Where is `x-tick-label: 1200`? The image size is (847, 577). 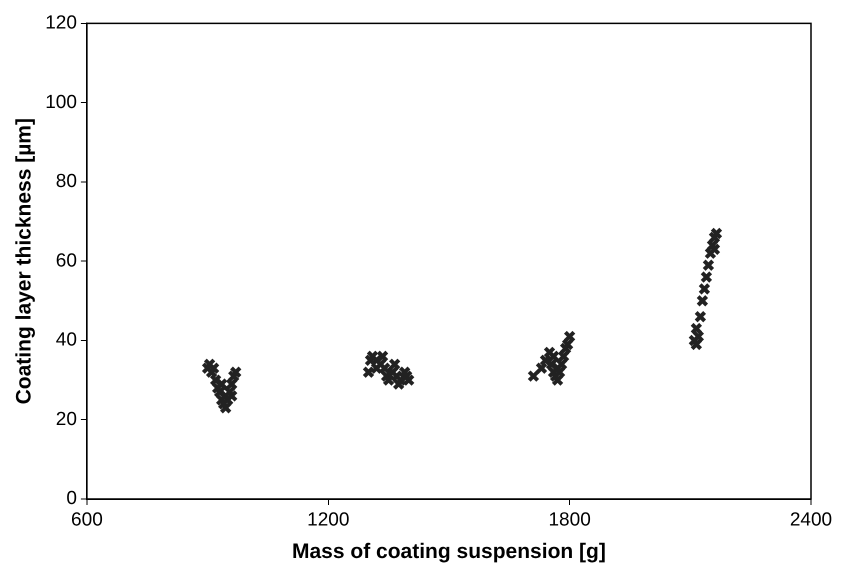 x-tick-label: 1200 is located at coordinates (328, 520).